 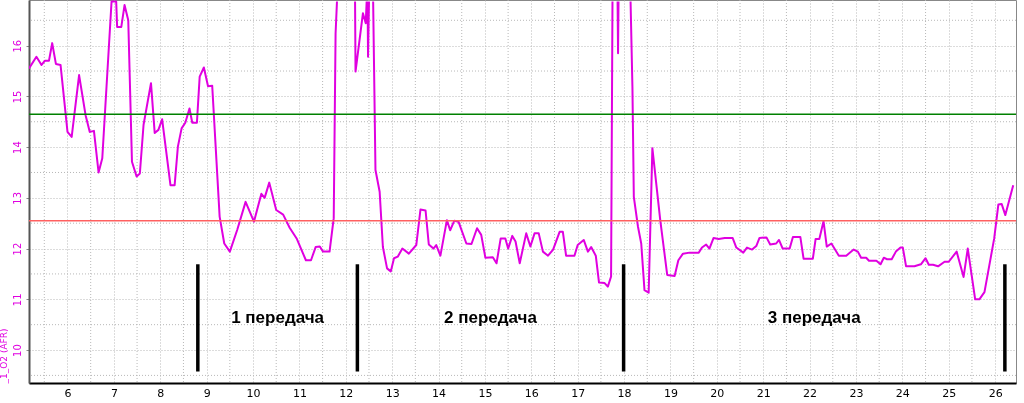 What do you see at coordinates (949, 393) in the screenshot?
I see `x-tick-label: 25` at bounding box center [949, 393].